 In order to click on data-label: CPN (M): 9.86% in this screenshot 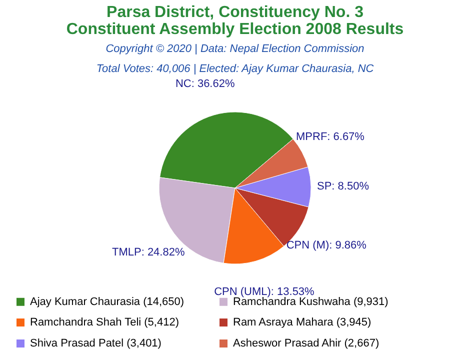, I will do `click(326, 246)`.